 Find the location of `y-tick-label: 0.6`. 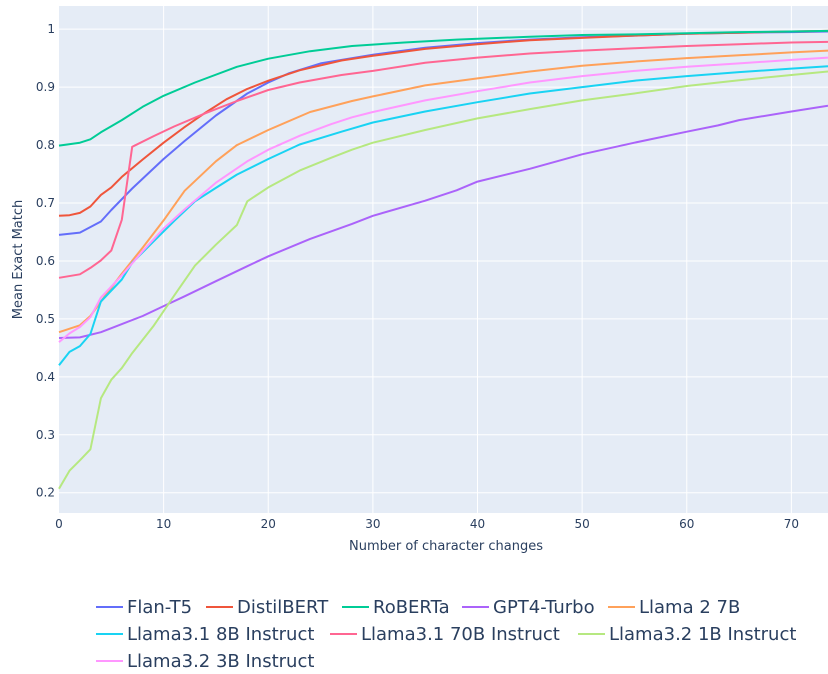

y-tick-label: 0.6 is located at coordinates (45, 261).